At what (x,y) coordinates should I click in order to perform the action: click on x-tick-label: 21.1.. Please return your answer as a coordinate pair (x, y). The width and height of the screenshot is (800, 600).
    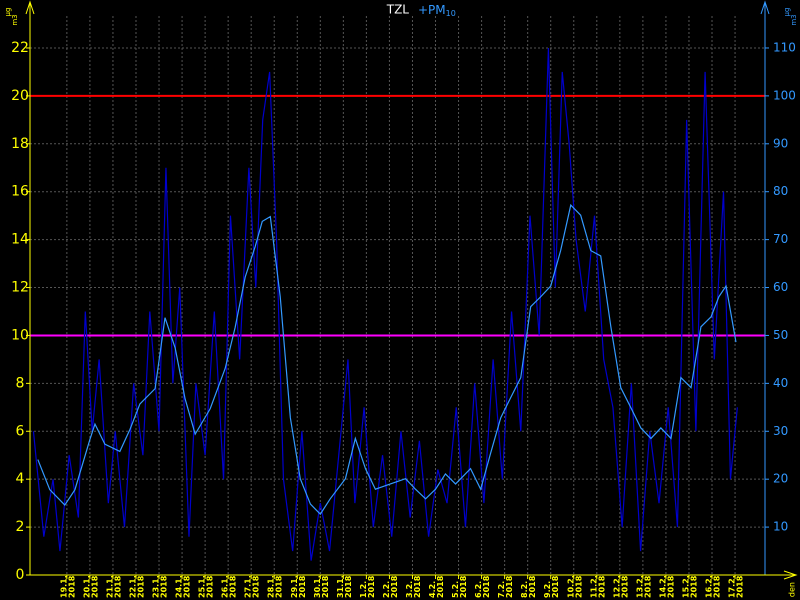
    Looking at the image, I should click on (109, 586).